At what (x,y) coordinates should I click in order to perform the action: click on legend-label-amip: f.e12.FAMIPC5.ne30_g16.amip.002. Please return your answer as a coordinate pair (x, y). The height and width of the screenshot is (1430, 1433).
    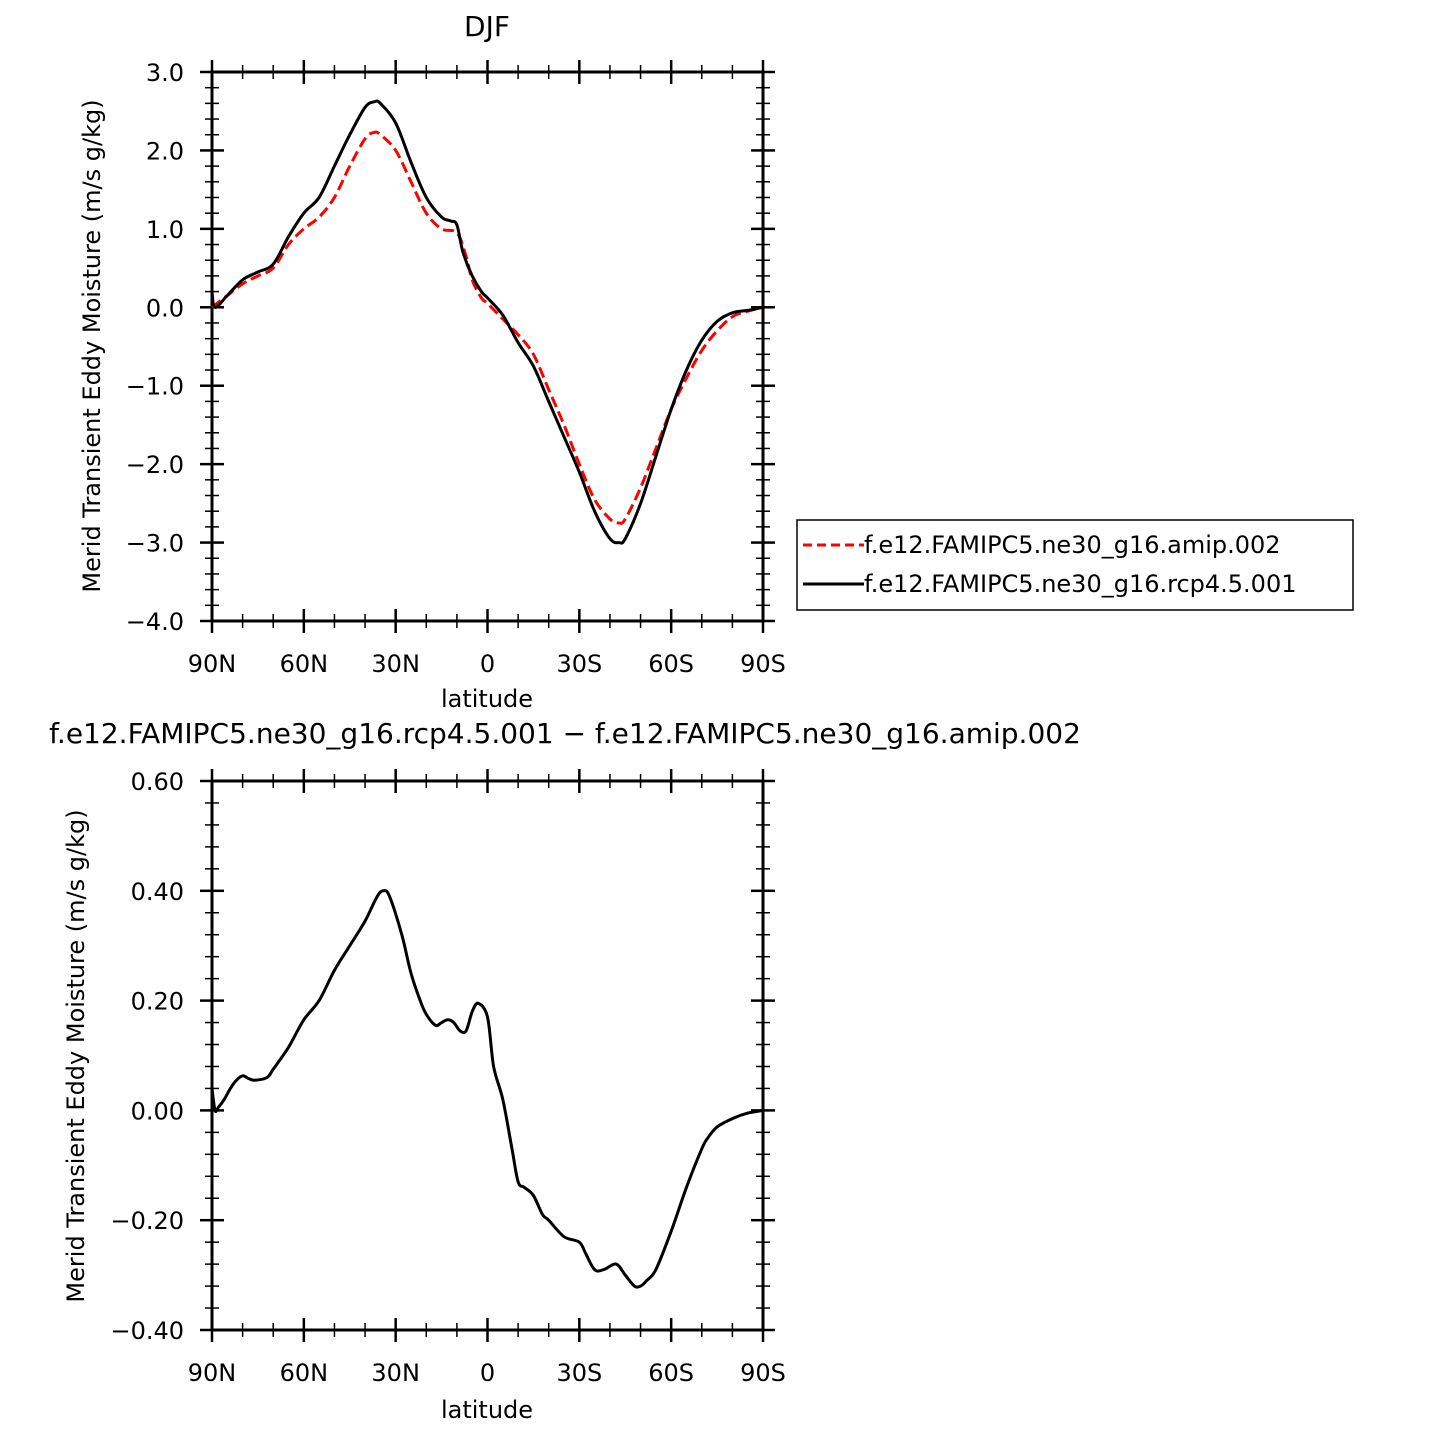
    Looking at the image, I should click on (1072, 545).